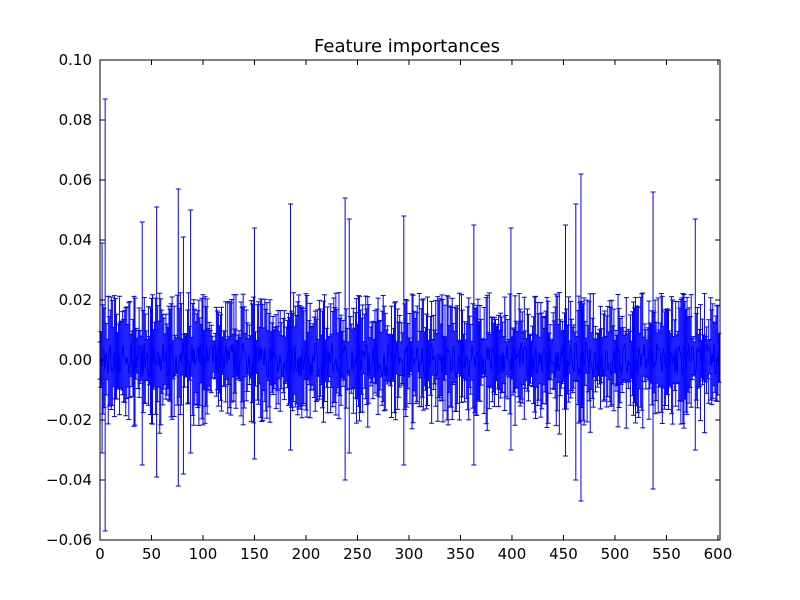 The image size is (800, 600). Describe the element at coordinates (75, 240) in the screenshot. I see `y-tick-label: 0.04` at that location.